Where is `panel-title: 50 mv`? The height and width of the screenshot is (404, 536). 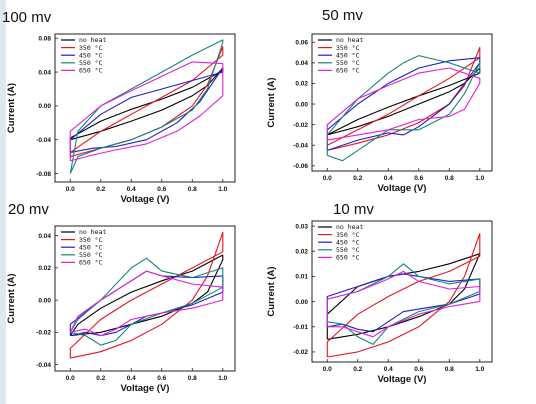 panel-title: 50 mv is located at coordinates (342, 15).